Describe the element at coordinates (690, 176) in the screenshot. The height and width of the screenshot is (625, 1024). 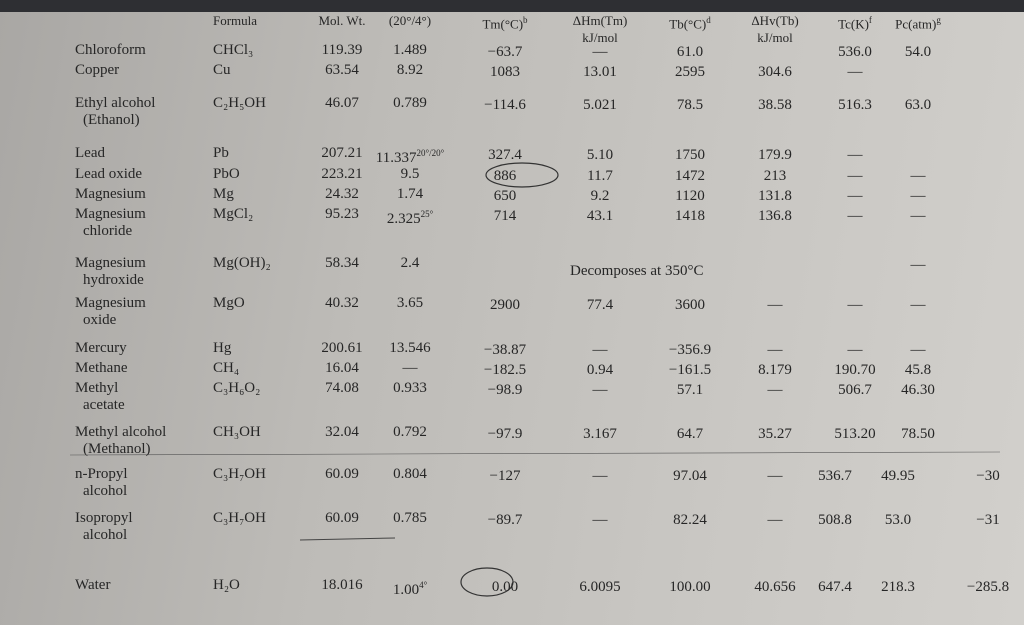
I see `cell: 1472` at that location.